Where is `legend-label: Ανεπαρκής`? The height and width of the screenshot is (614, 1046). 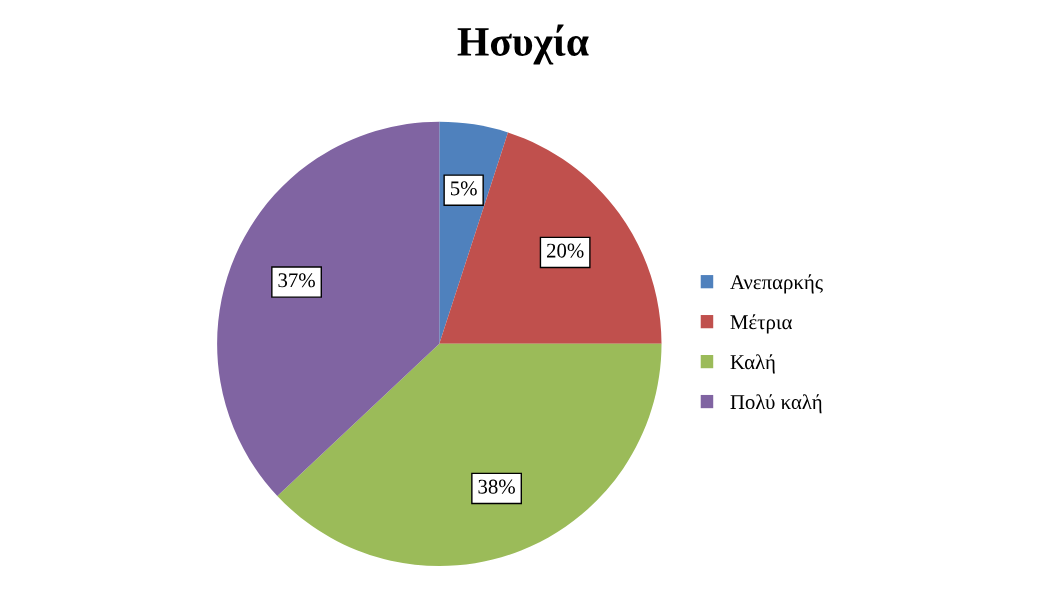
legend-label: Ανεπαρκής is located at coordinates (776, 284).